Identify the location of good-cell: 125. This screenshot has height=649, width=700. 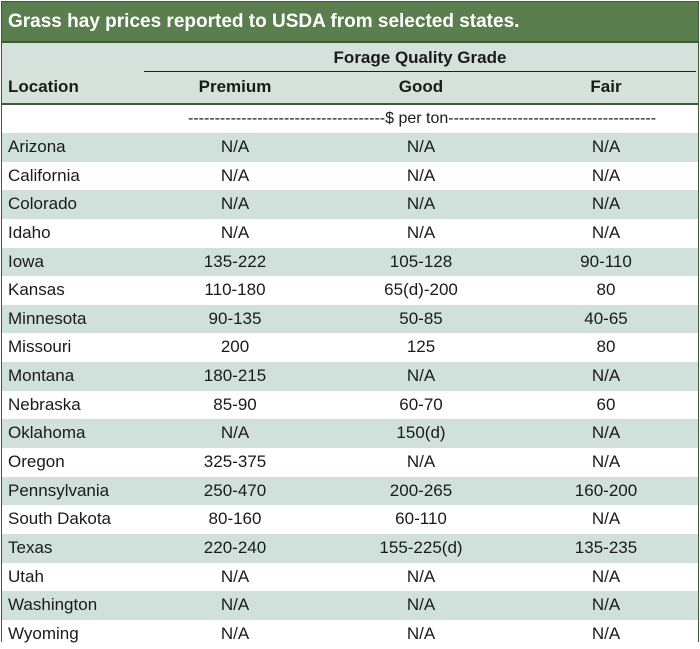
(421, 347).